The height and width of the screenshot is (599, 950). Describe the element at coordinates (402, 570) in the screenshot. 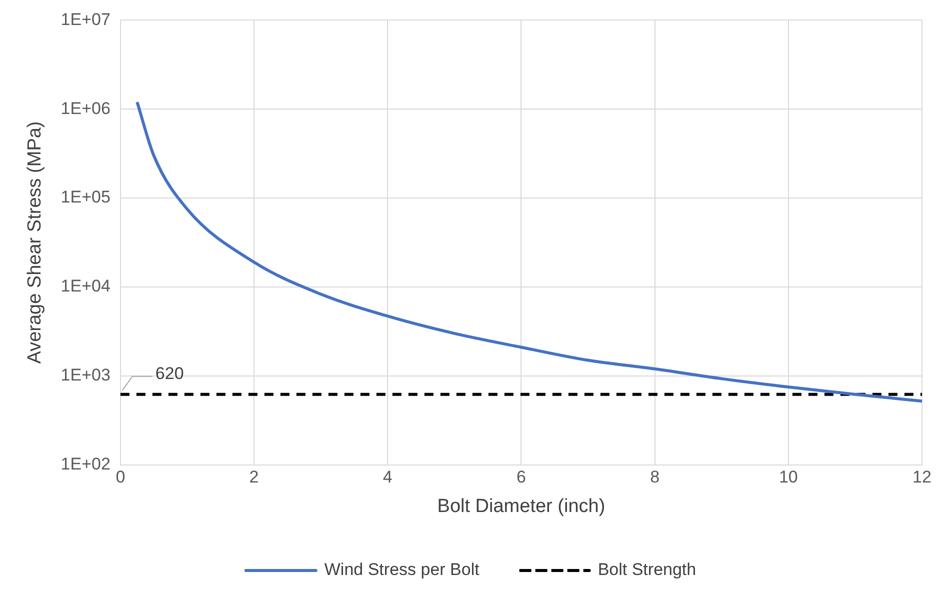

I see `legend-label: Wind Stress per Bolt` at that location.